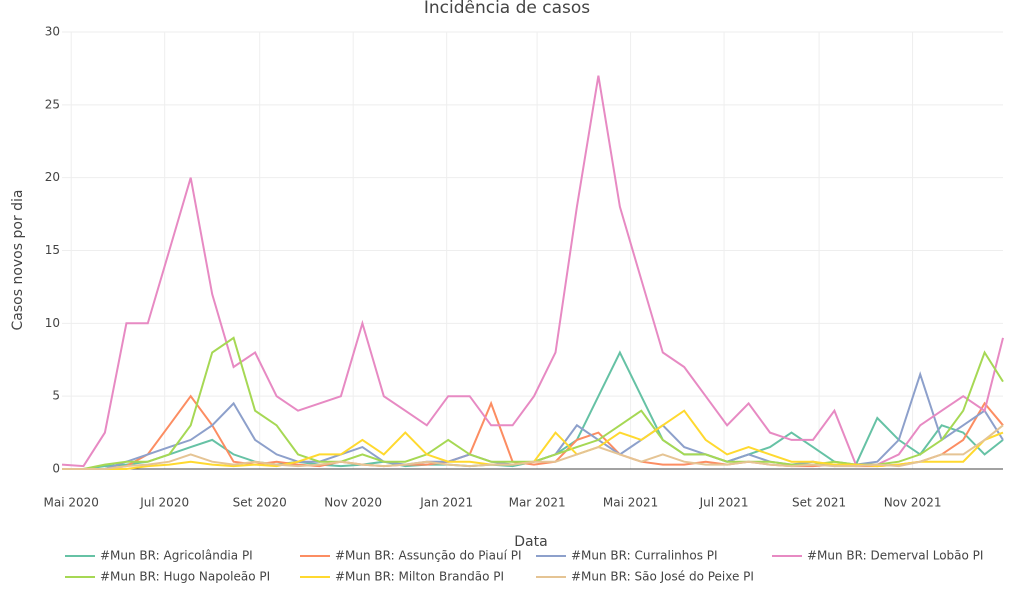  Describe the element at coordinates (537, 503) in the screenshot. I see `x-tick-label: Mar 2021` at that location.